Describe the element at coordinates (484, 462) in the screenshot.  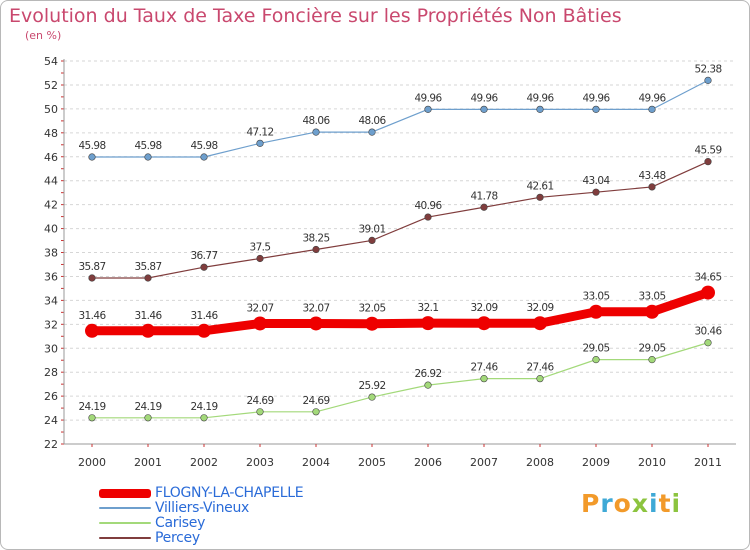
I see `x-tick-label: 2007` at that location.